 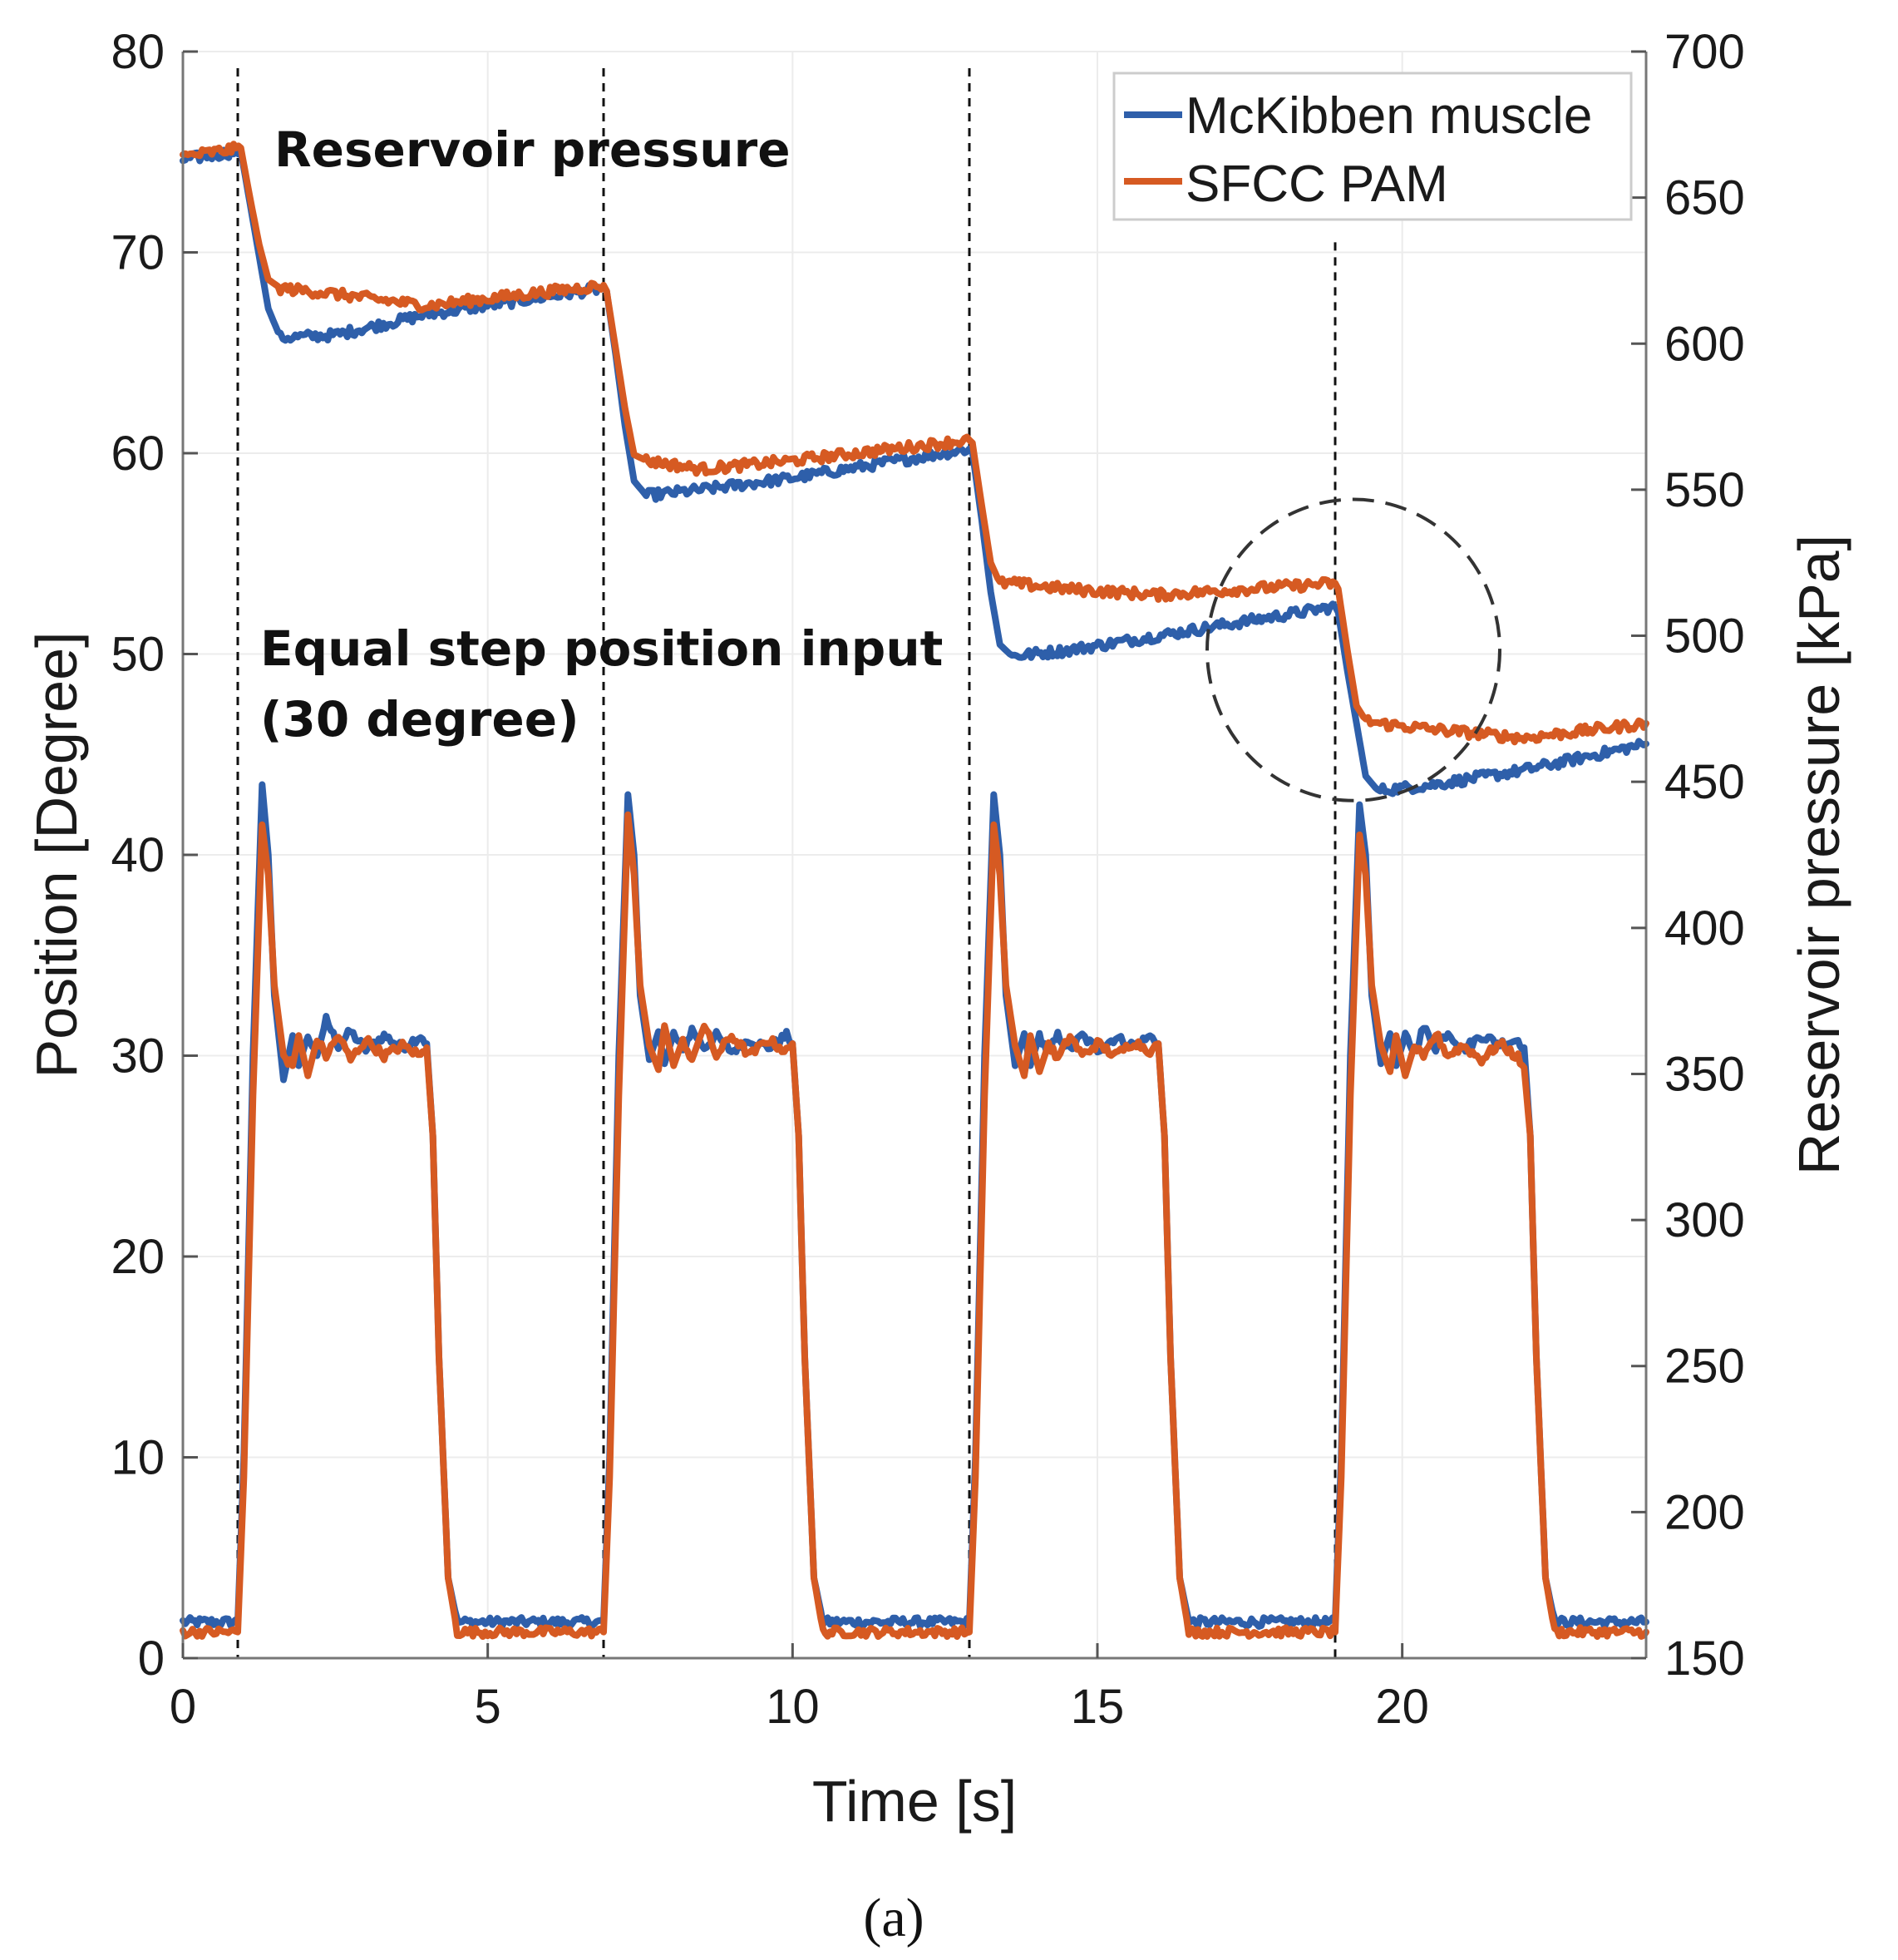 What do you see at coordinates (1704, 928) in the screenshot?
I see `y2-tick-label: 400` at bounding box center [1704, 928].